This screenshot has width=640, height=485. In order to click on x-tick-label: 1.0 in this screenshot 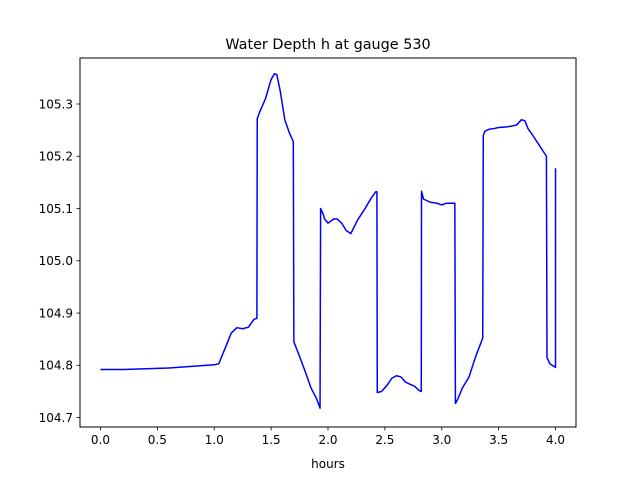, I will do `click(214, 440)`.